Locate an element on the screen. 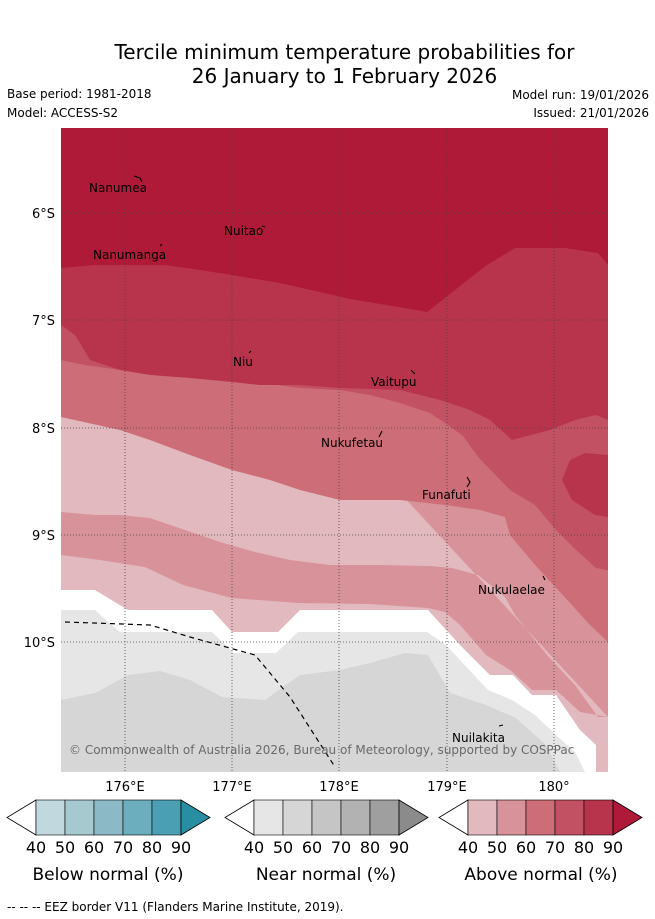  place-nanumanga: Nanumanga is located at coordinates (129, 255).